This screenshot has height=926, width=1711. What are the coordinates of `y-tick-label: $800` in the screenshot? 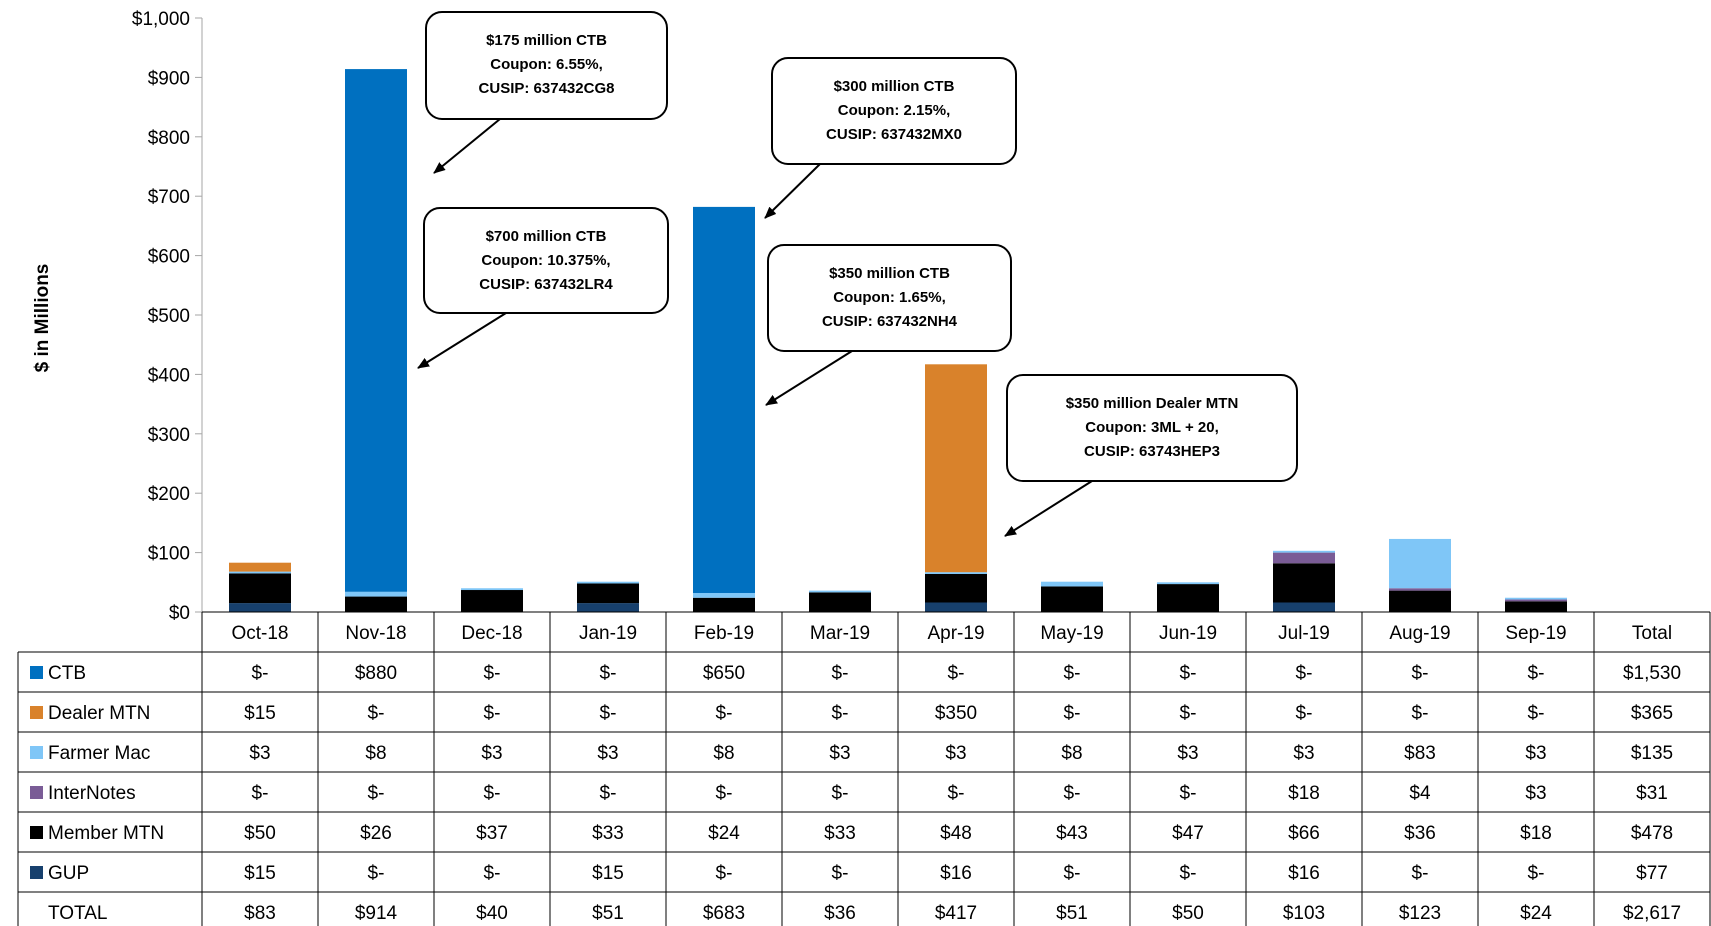 It's located at (169, 138).